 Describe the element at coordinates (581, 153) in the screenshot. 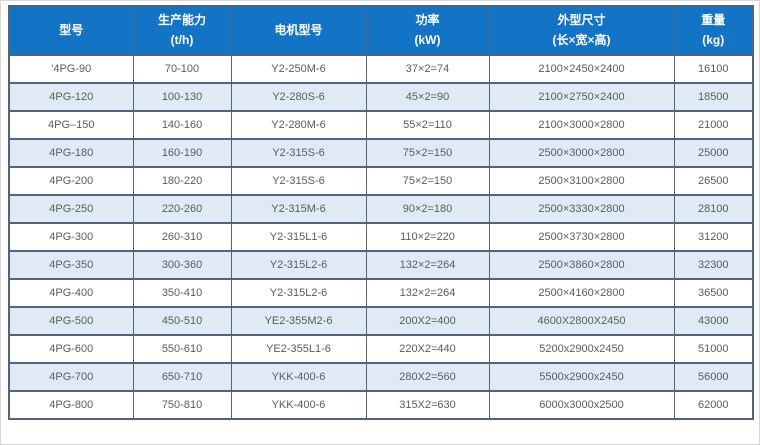

I see `cell-dimensions: 2500×3000×2800` at that location.